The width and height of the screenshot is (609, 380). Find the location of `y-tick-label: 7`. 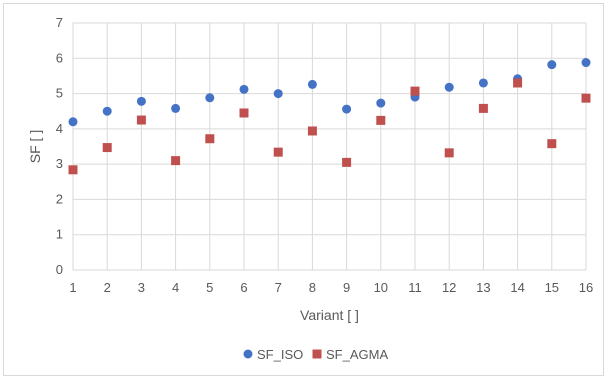

y-tick-label: 7 is located at coordinates (59, 22).